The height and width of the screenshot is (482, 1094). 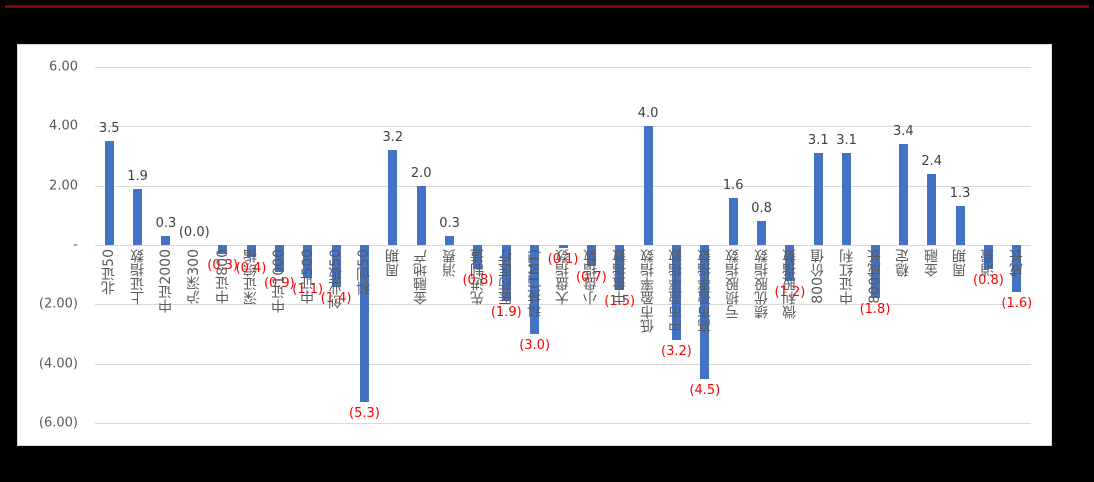 What do you see at coordinates (563, 259) in the screenshot?
I see `value-label: (0.1)` at bounding box center [563, 259].